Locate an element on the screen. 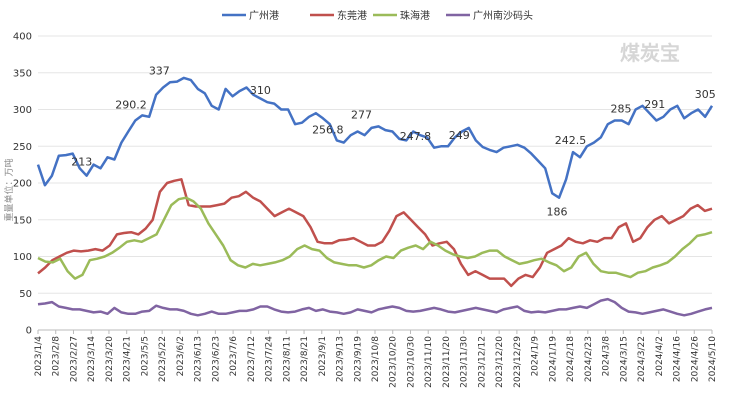 This screenshot has height=407, width=730. x-tick-label: 2024/4/2 is located at coordinates (660, 356).